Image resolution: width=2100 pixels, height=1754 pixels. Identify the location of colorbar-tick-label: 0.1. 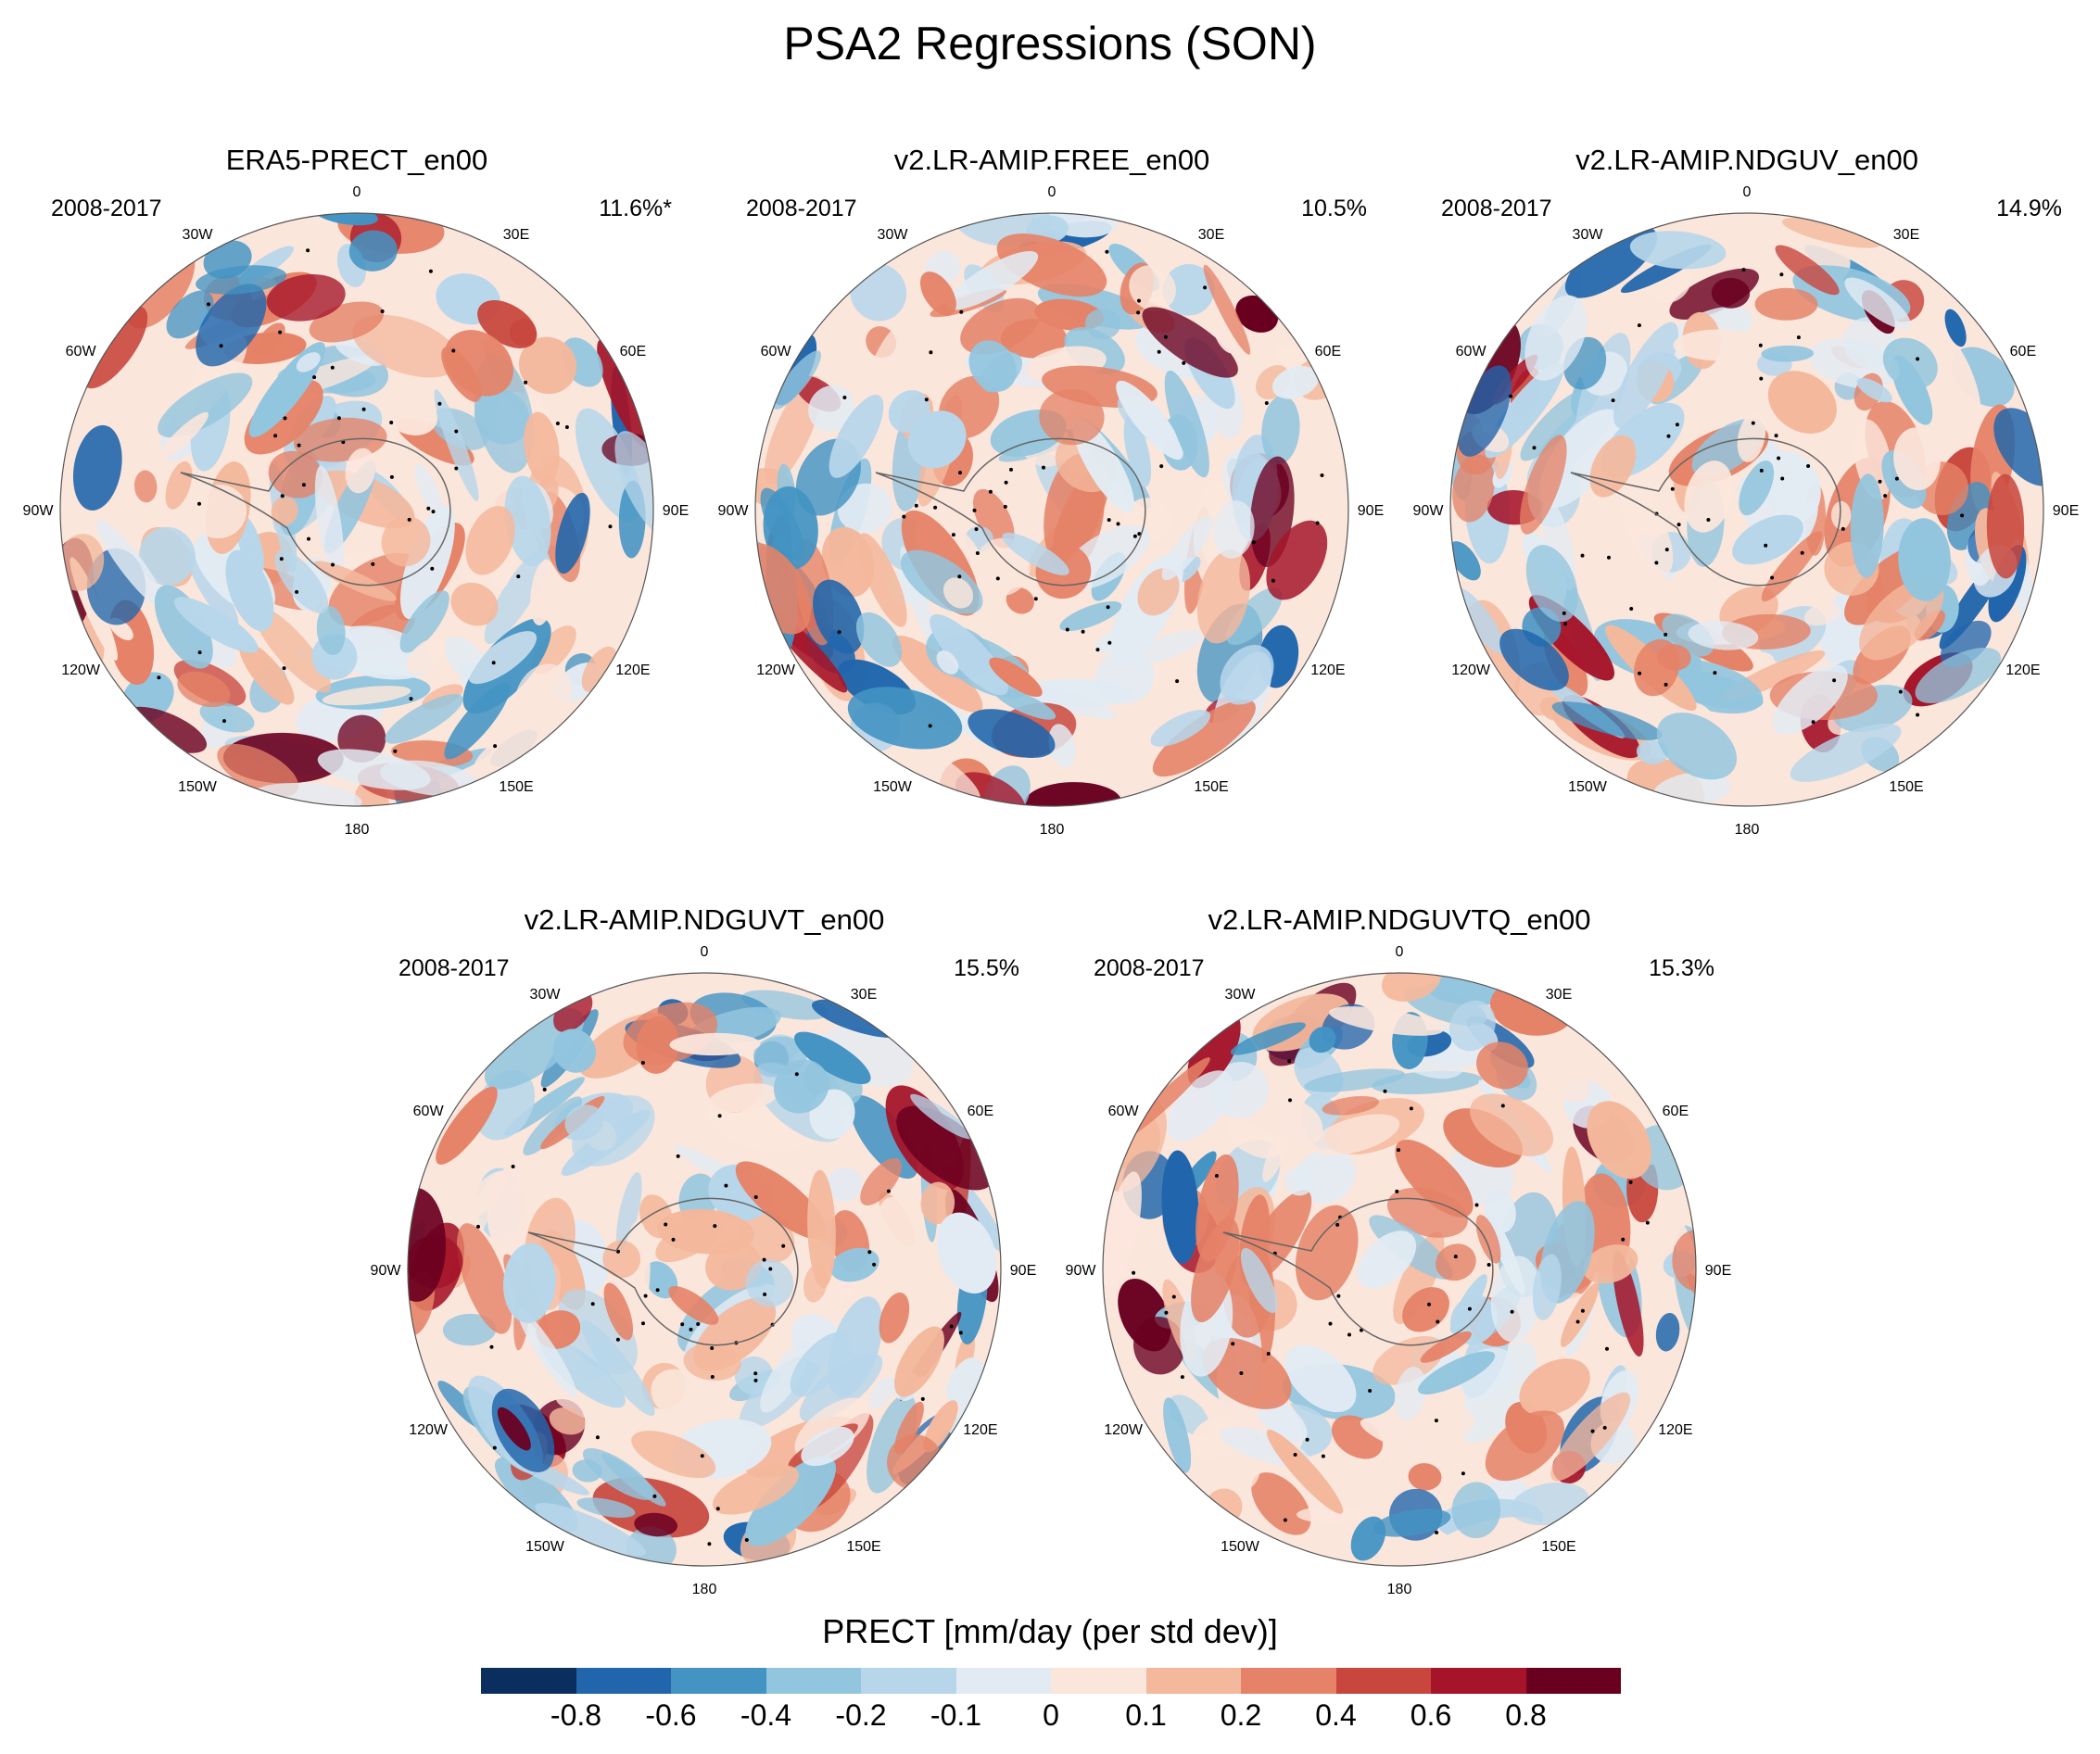
(1146, 1715).